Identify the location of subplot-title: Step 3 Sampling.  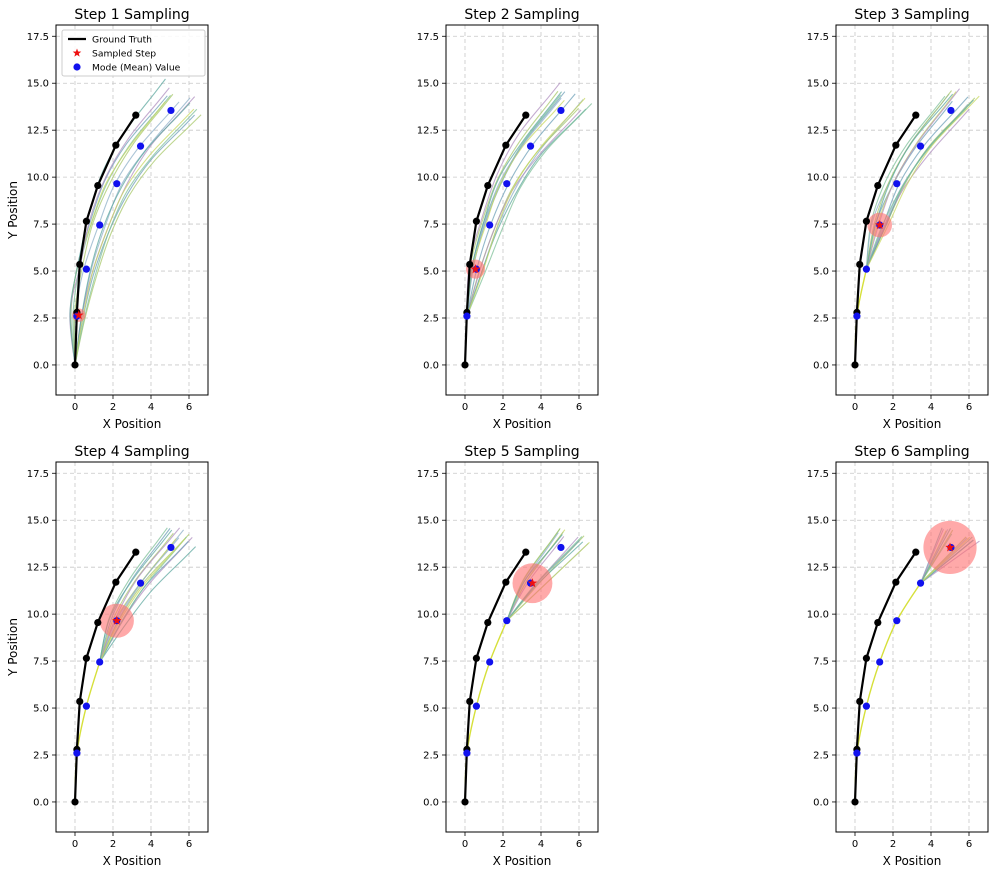
(911, 15).